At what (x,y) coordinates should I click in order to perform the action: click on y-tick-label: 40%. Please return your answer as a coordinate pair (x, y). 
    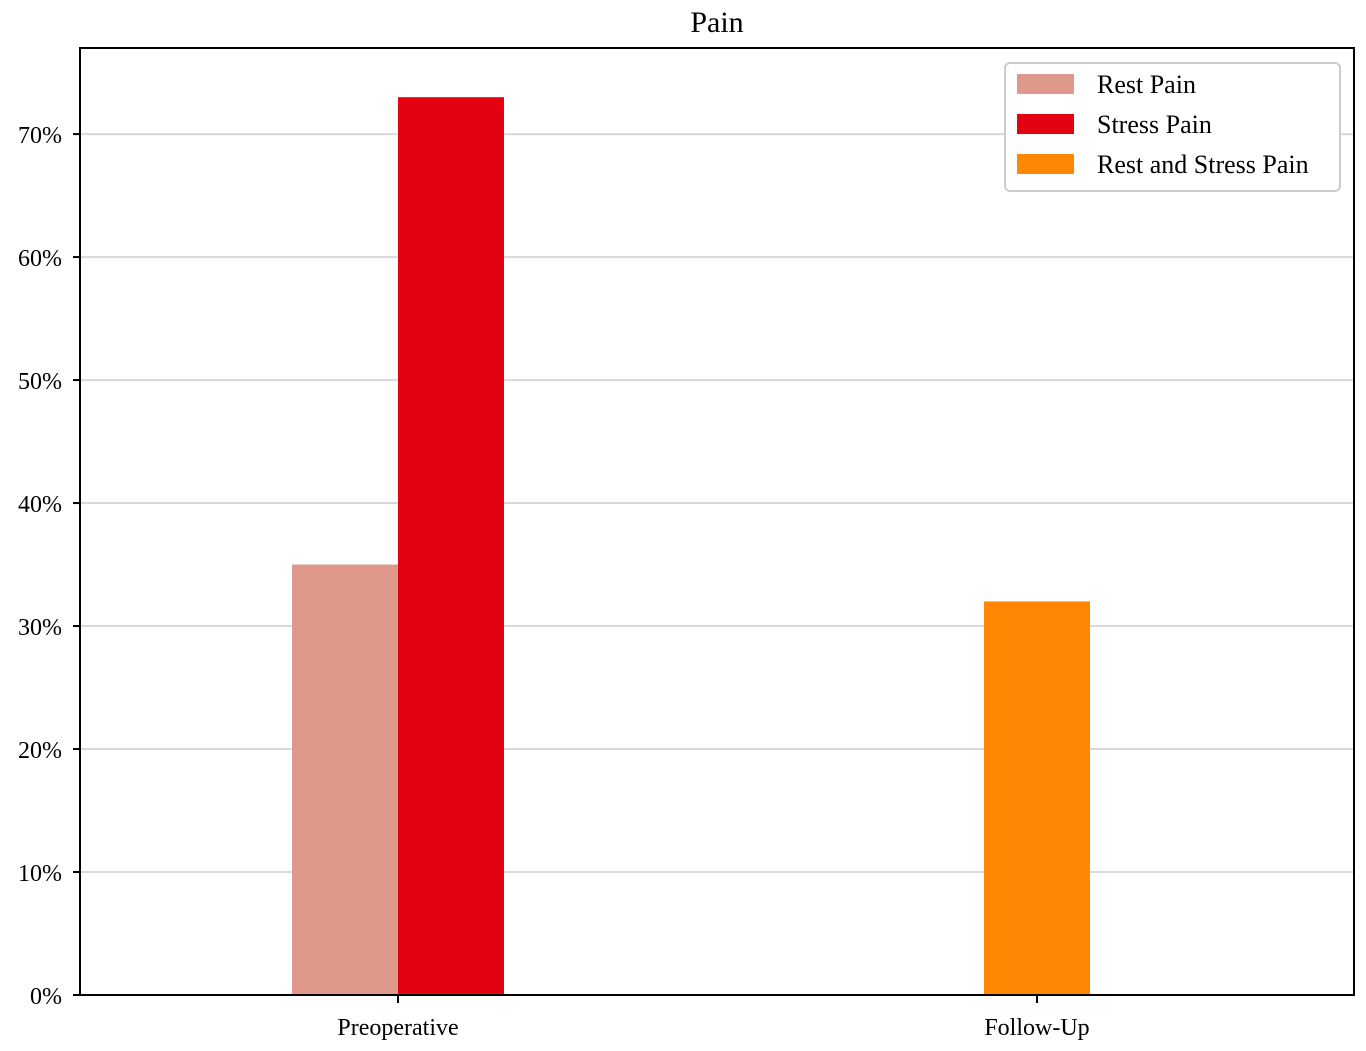
    Looking at the image, I should click on (40, 505).